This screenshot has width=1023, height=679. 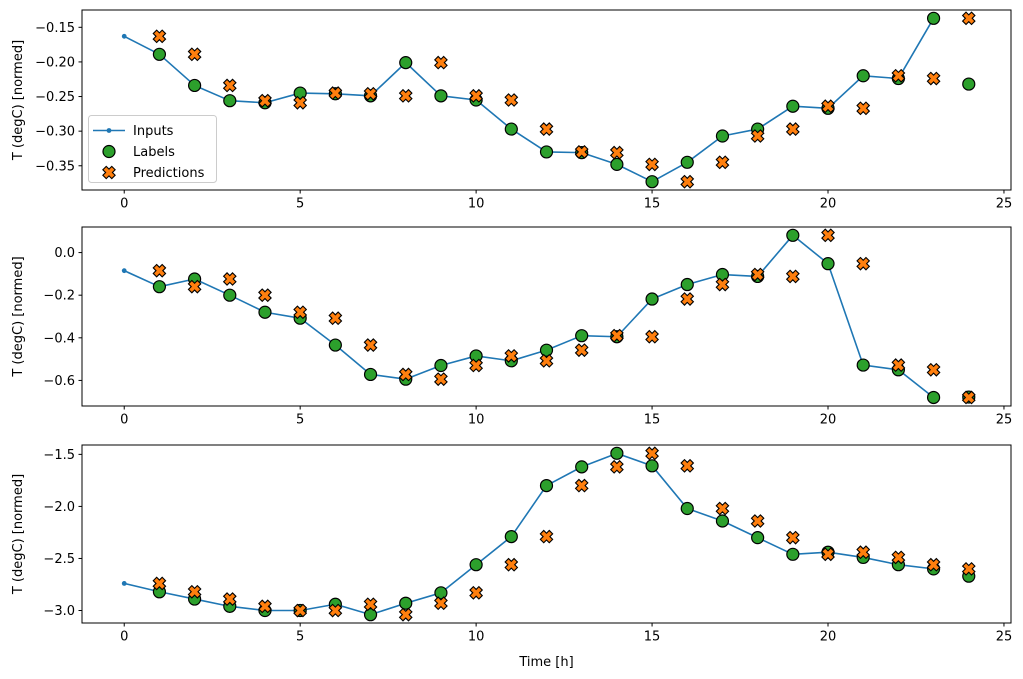 What do you see at coordinates (62, 533) in the screenshot?
I see `y-axis: −1.5 −2.0 −2.5 −3.0` at bounding box center [62, 533].